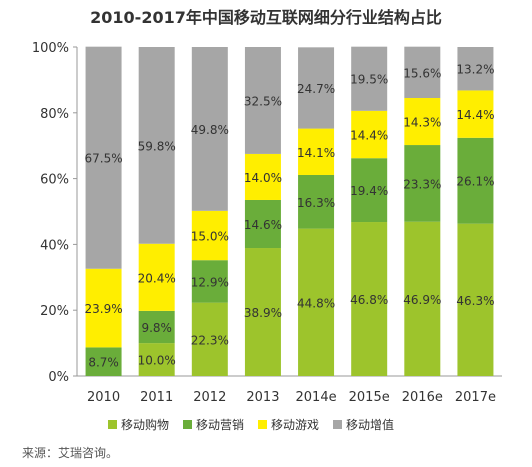 The width and height of the screenshot is (532, 467). What do you see at coordinates (475, 397) in the screenshot?
I see `x-tick-label: 2017e` at bounding box center [475, 397].